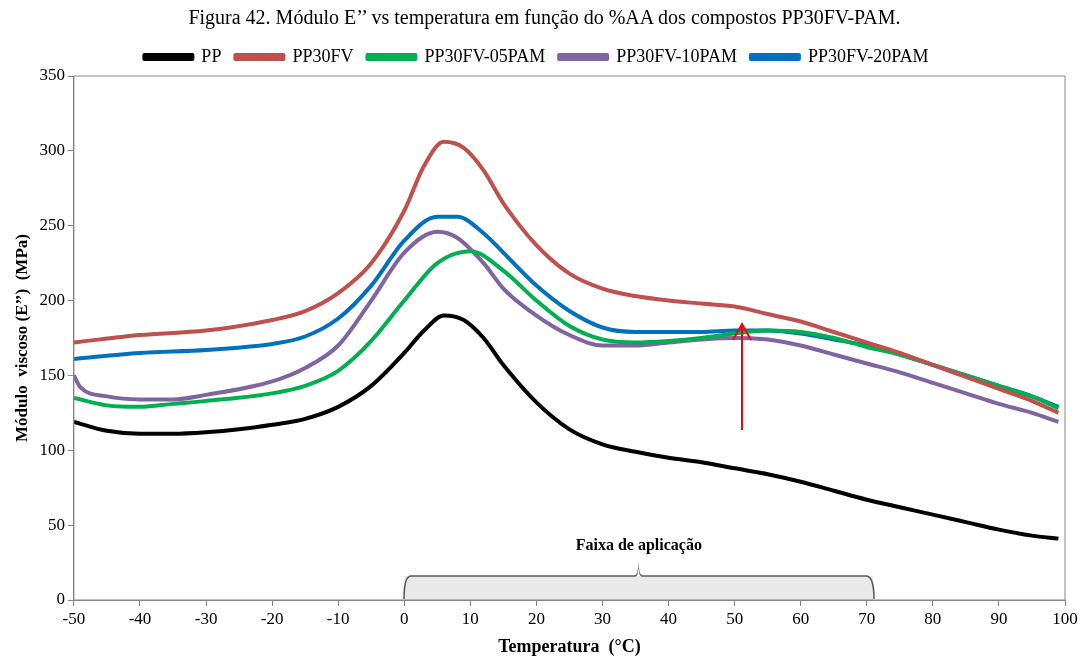  Describe the element at coordinates (801, 618) in the screenshot. I see `x-tick-label: 60` at that location.